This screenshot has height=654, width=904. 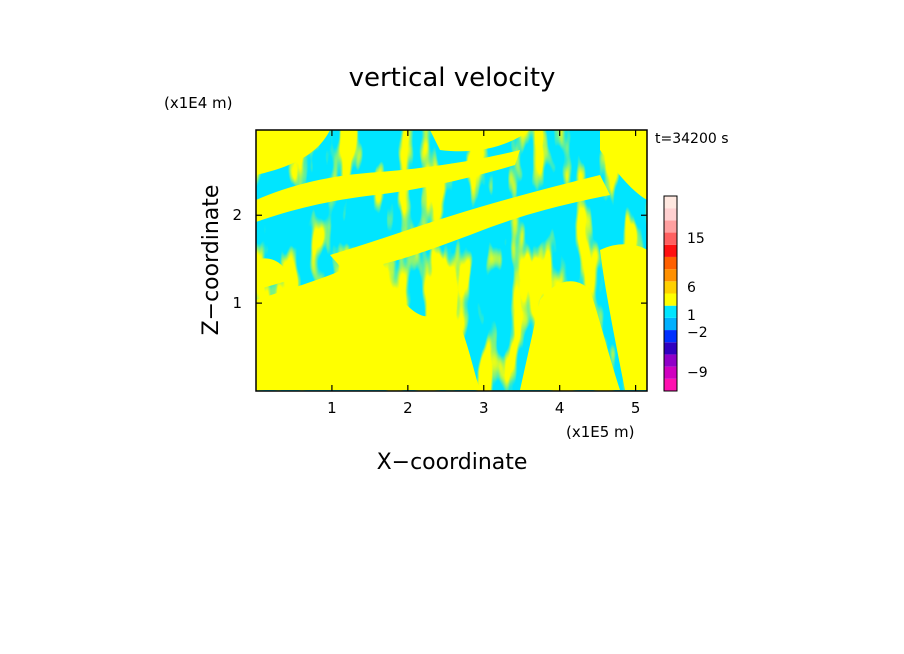 What do you see at coordinates (685, 293) in the screenshot?
I see `colorbar: 15 6 1−2 −9` at bounding box center [685, 293].